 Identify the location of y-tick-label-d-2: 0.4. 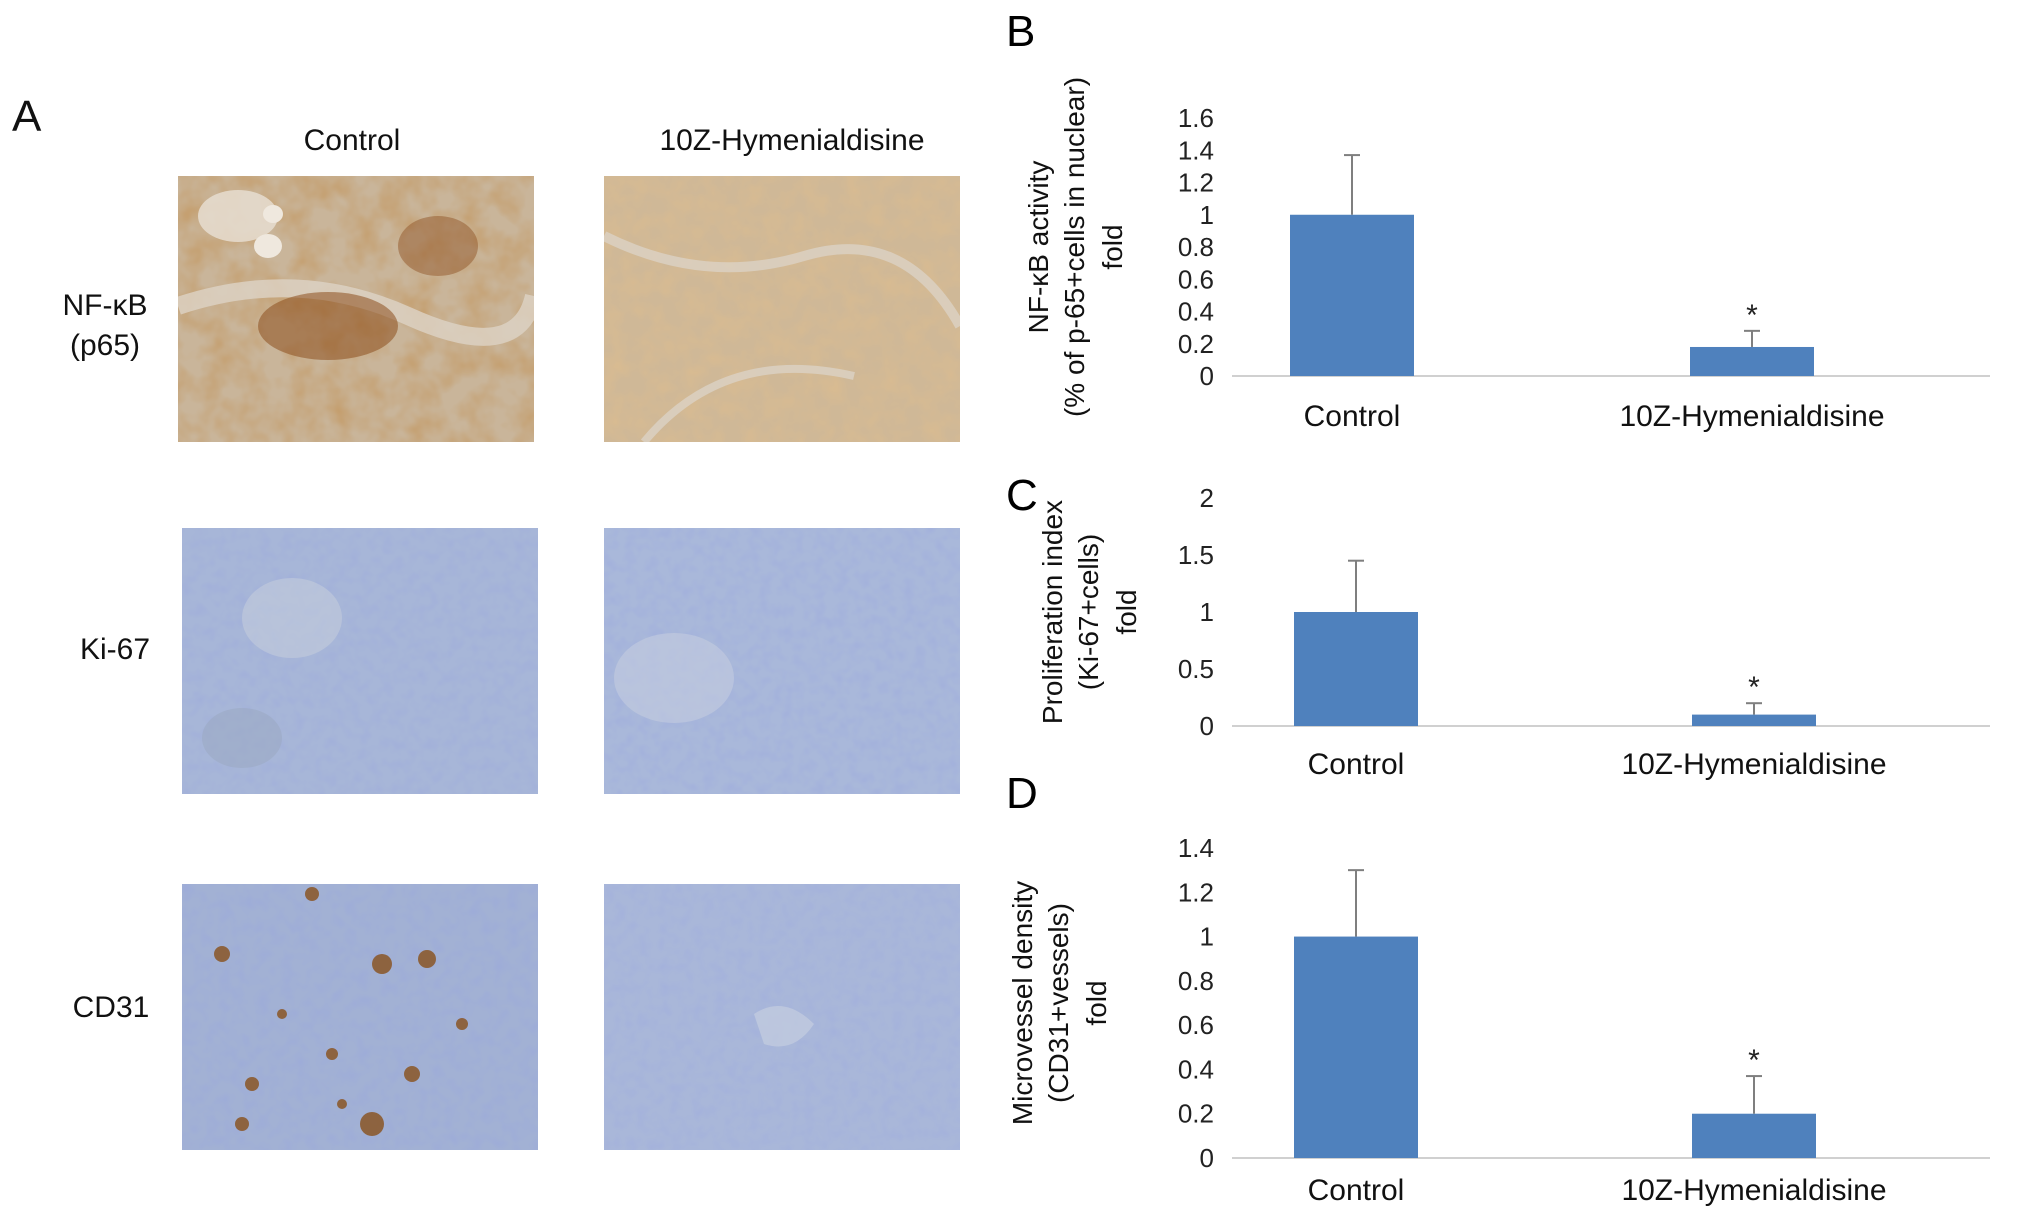
(1196, 1069).